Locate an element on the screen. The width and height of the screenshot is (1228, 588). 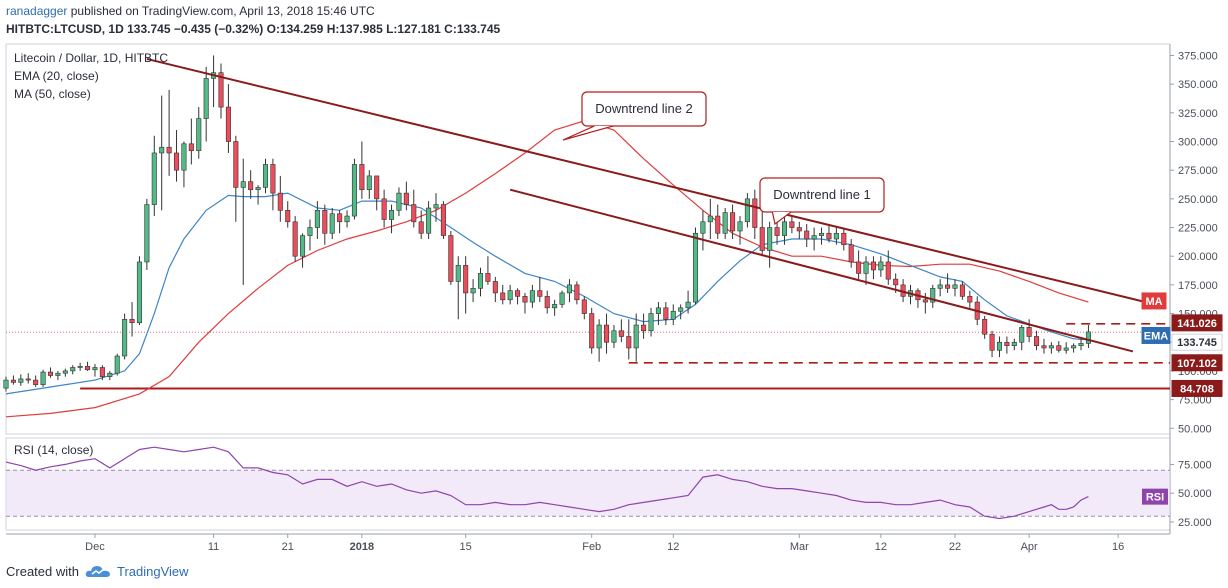
footer: Created with TradingView is located at coordinates (97, 571).